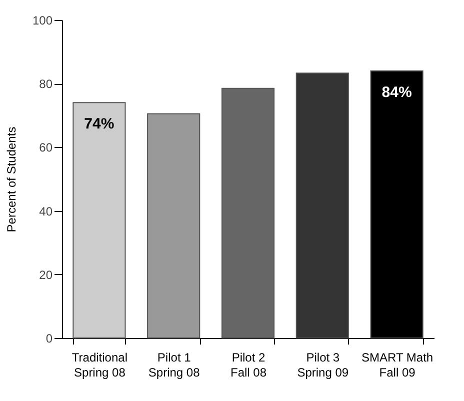 The width and height of the screenshot is (464, 401). Describe the element at coordinates (398, 365) in the screenshot. I see `x-tick-label: SMART Math Fall 09` at that location.